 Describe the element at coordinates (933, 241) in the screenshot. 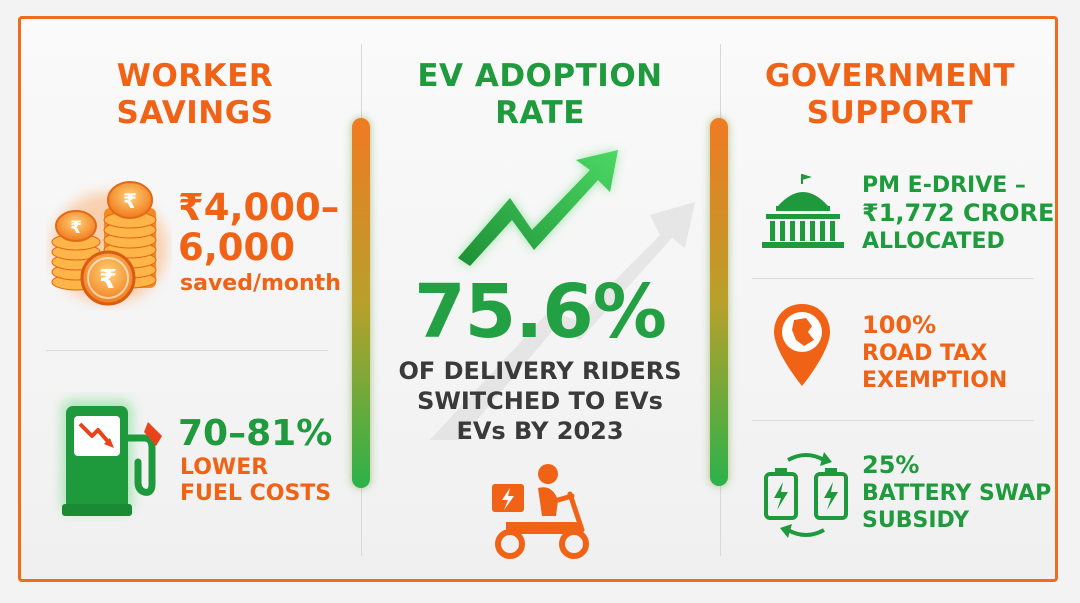

I see `pm-edrive-line3: ALLOCATED` at that location.